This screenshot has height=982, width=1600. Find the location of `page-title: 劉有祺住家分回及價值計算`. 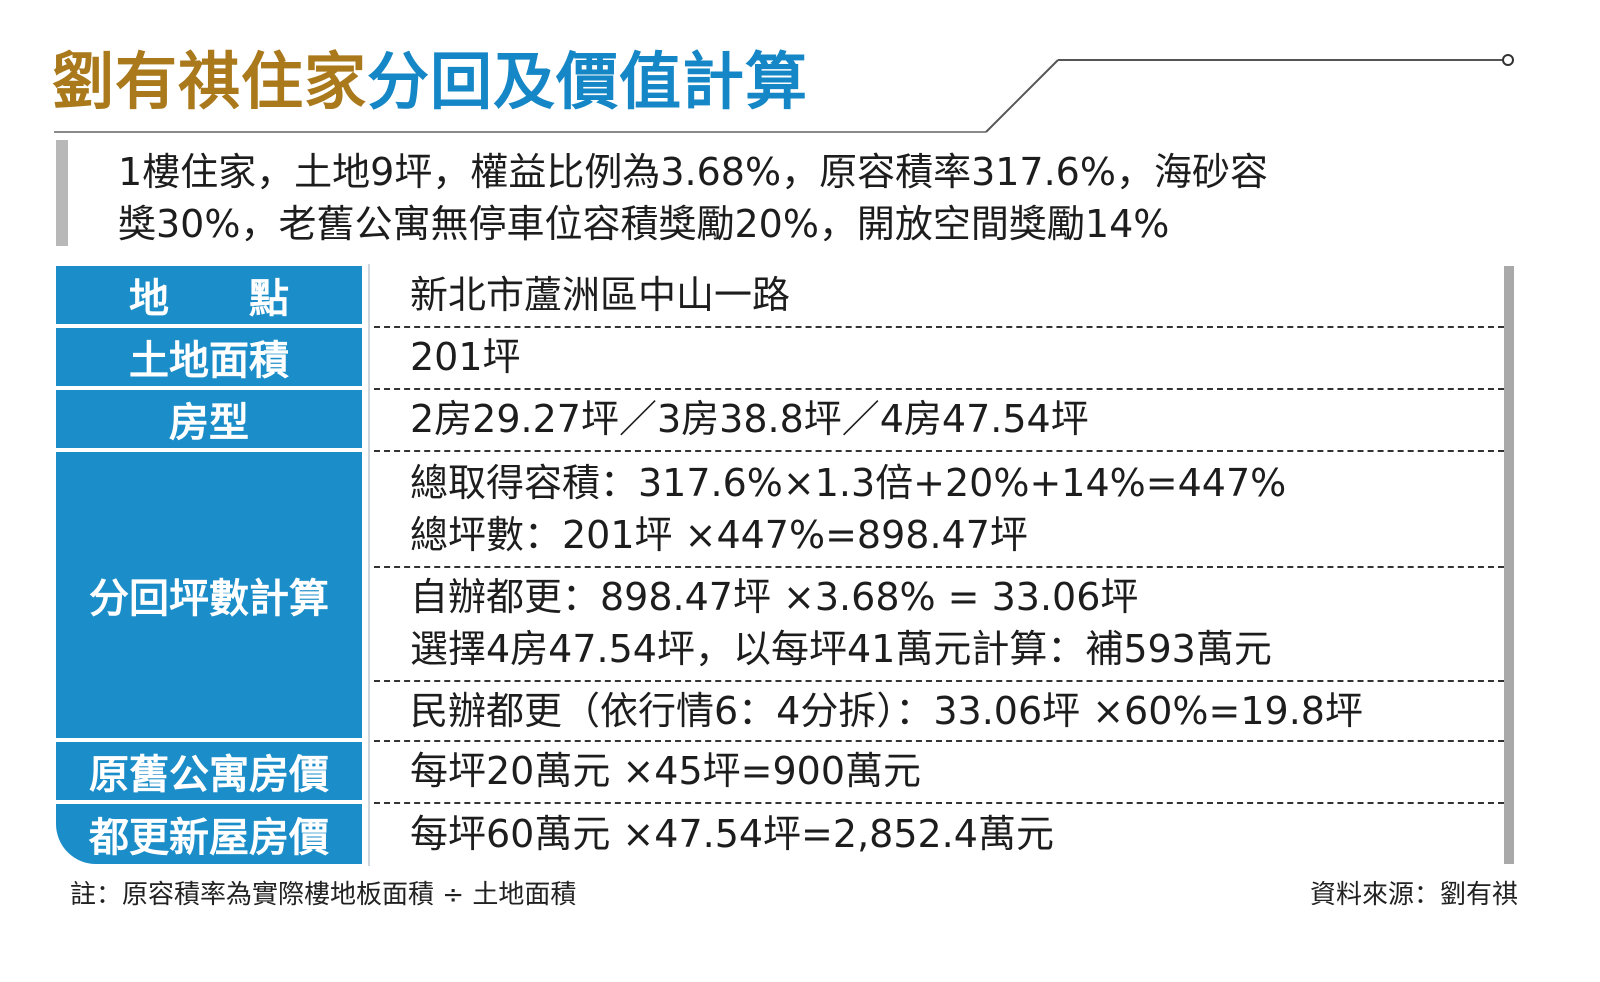

page-title: 劉有祺住家分回及價值計算 is located at coordinates (430, 82).